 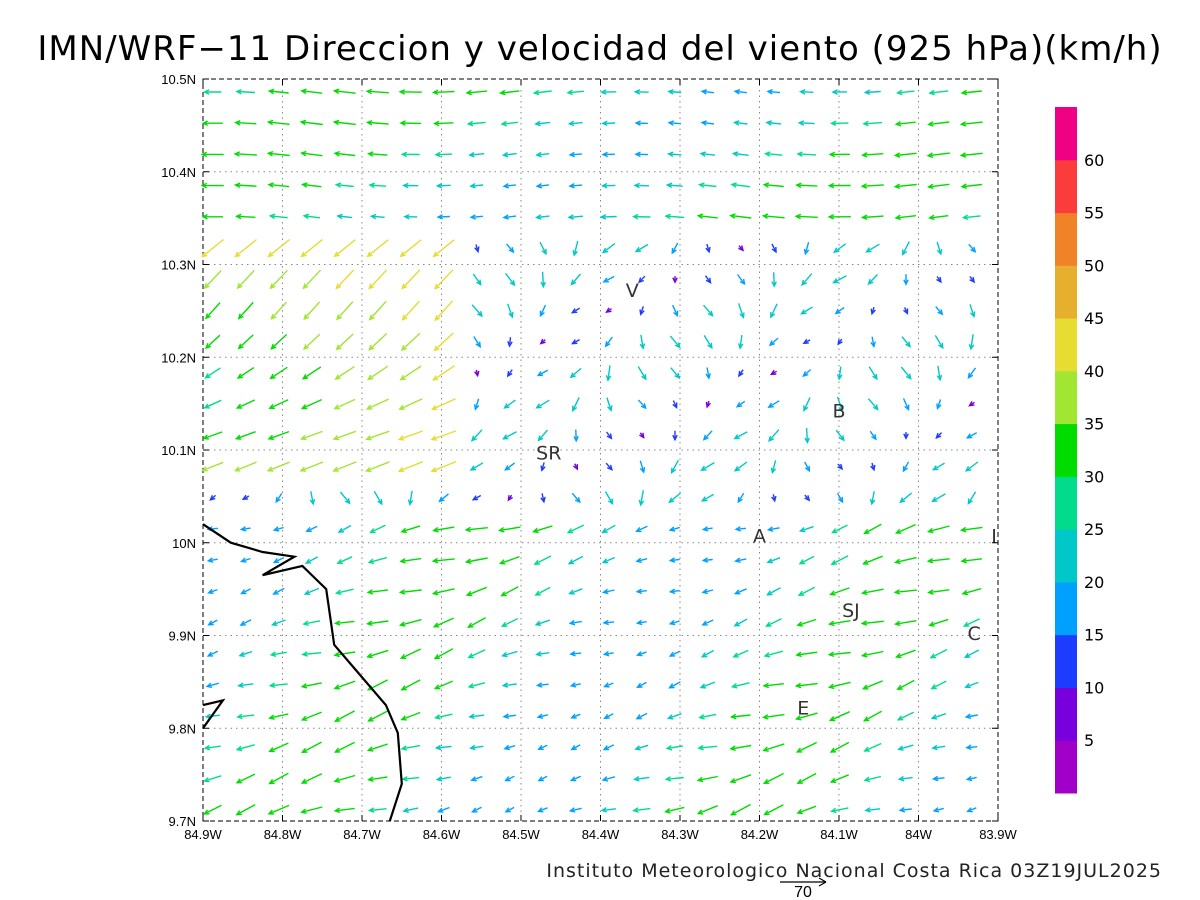 What do you see at coordinates (1066, 503) in the screenshot?
I see `legend-swatch` at bounding box center [1066, 503].